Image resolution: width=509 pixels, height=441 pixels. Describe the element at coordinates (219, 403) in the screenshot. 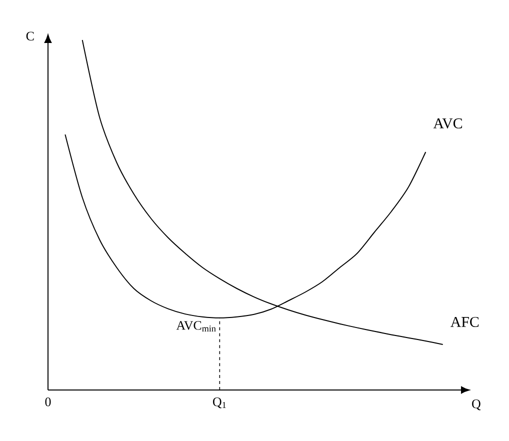

I see `x-tick-label: Q$_{1}$` at that location.